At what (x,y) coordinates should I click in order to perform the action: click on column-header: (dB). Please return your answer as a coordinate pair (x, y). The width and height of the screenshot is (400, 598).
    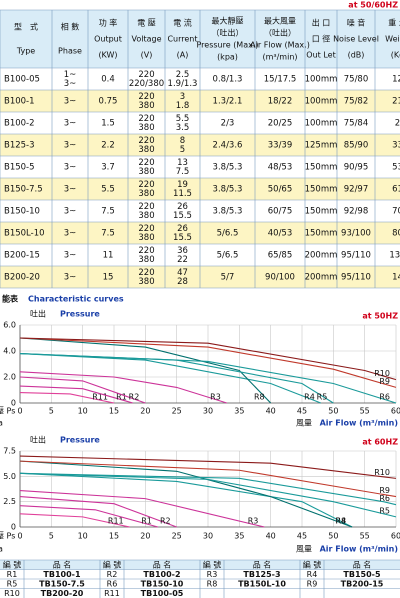
    Looking at the image, I should click on (356, 55).